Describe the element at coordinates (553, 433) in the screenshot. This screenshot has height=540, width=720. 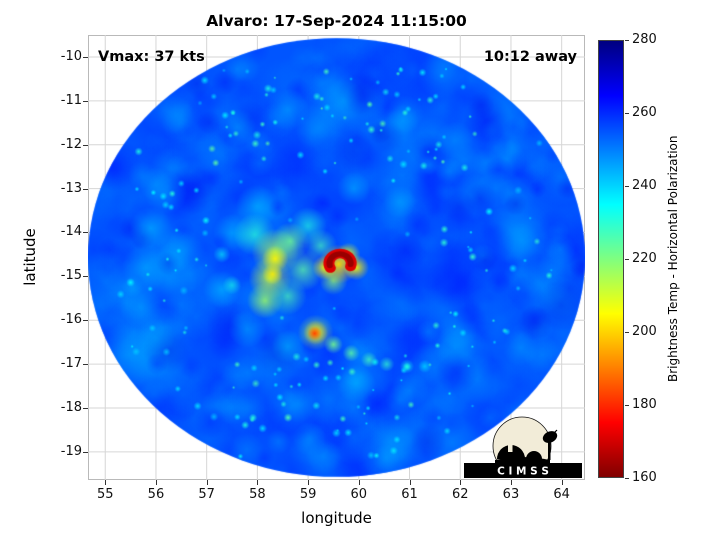
I see `dish-feed-line` at that location.